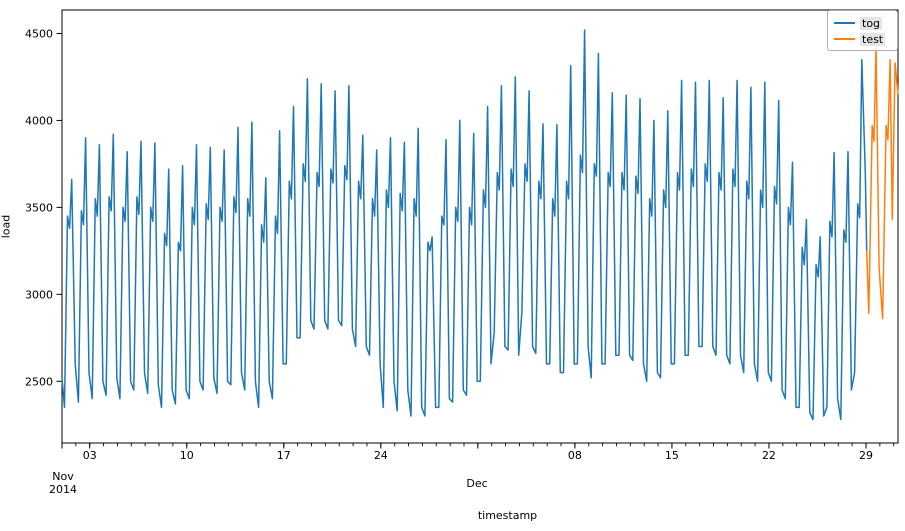 The height and width of the screenshot is (531, 905). Describe the element at coordinates (844, 23) in the screenshot. I see `legend-swatch-tog` at that location.